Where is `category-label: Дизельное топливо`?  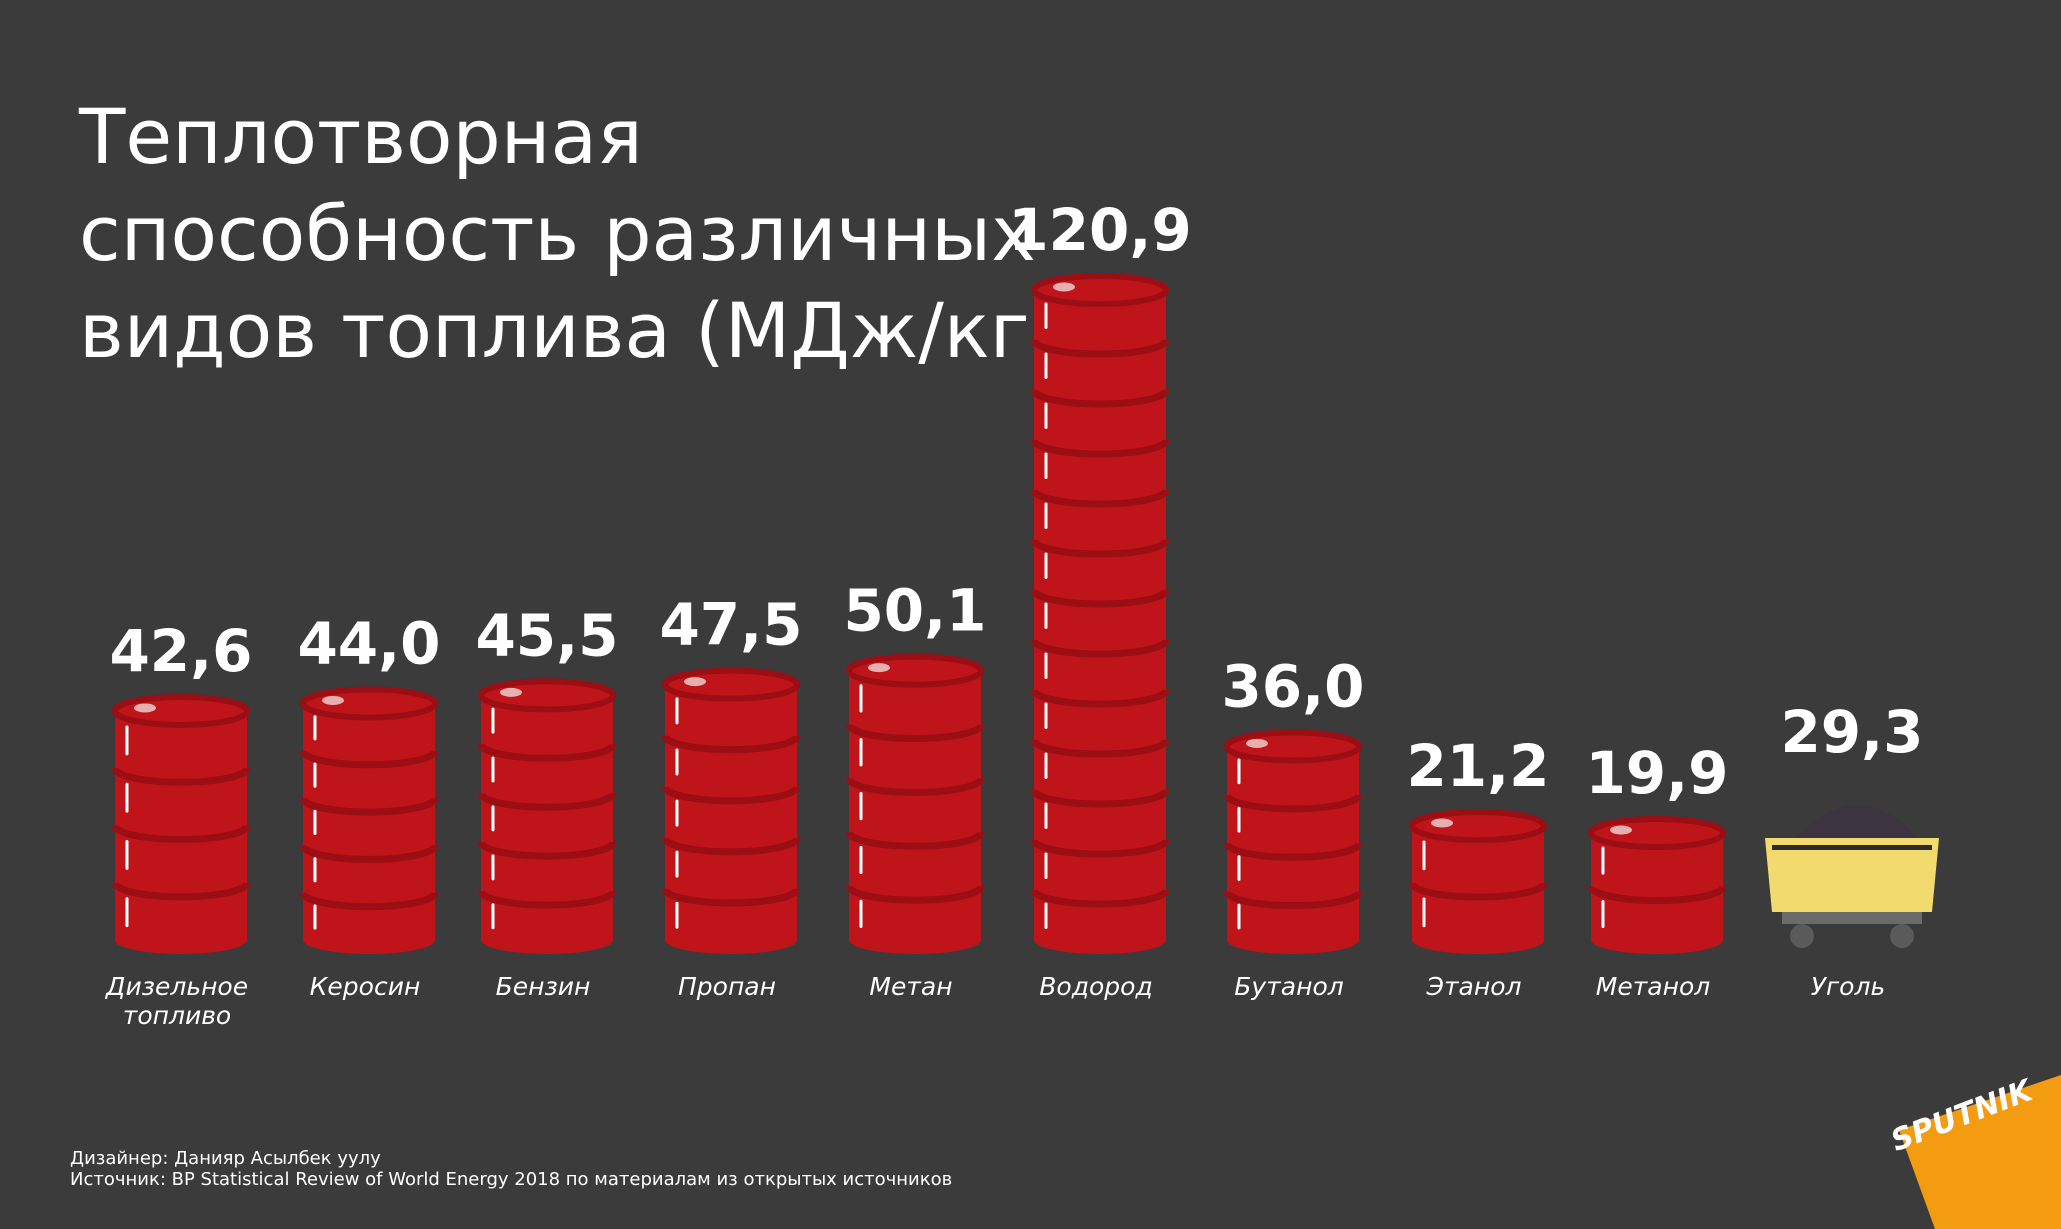 category-label: Дизельное топливо is located at coordinates (176, 1001).